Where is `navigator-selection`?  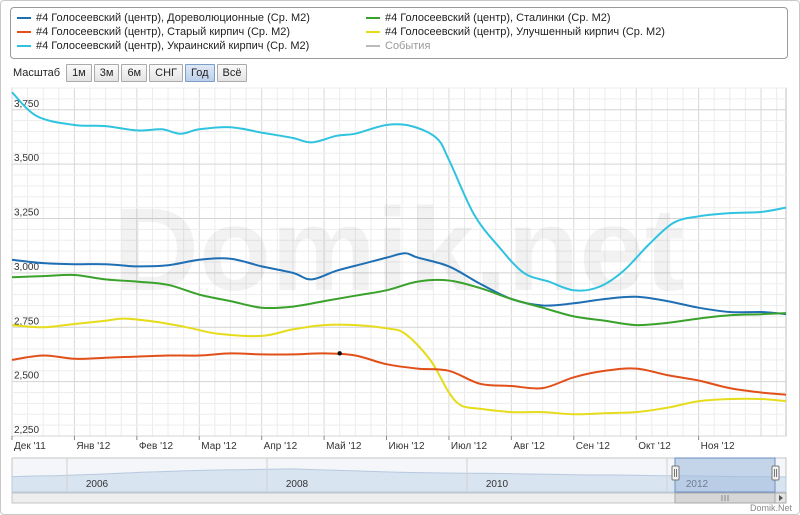 navigator-selection is located at coordinates (725, 475).